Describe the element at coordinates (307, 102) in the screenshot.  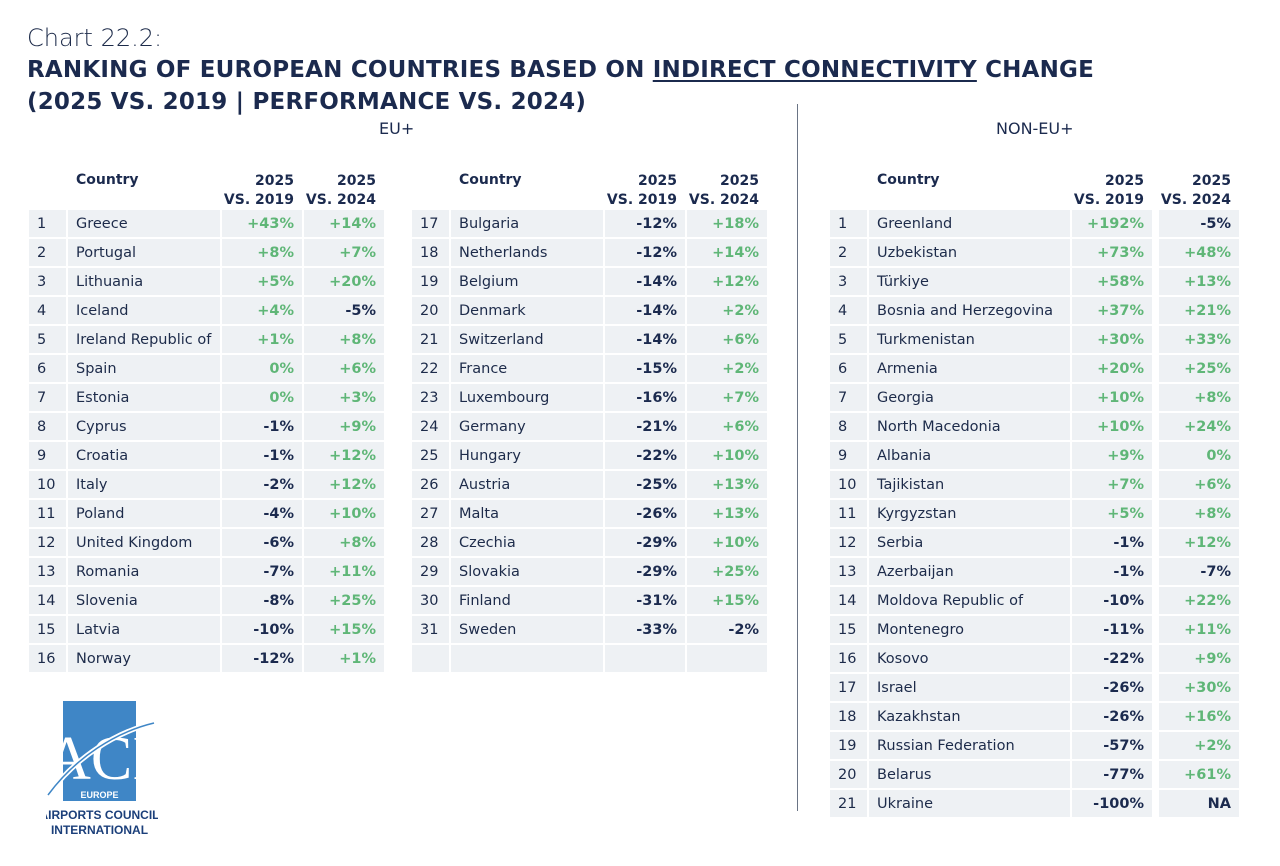
I see `chart-title-line-2: (2025 VS. 2019 | PERFORMANCE VS. 2024)` at that location.